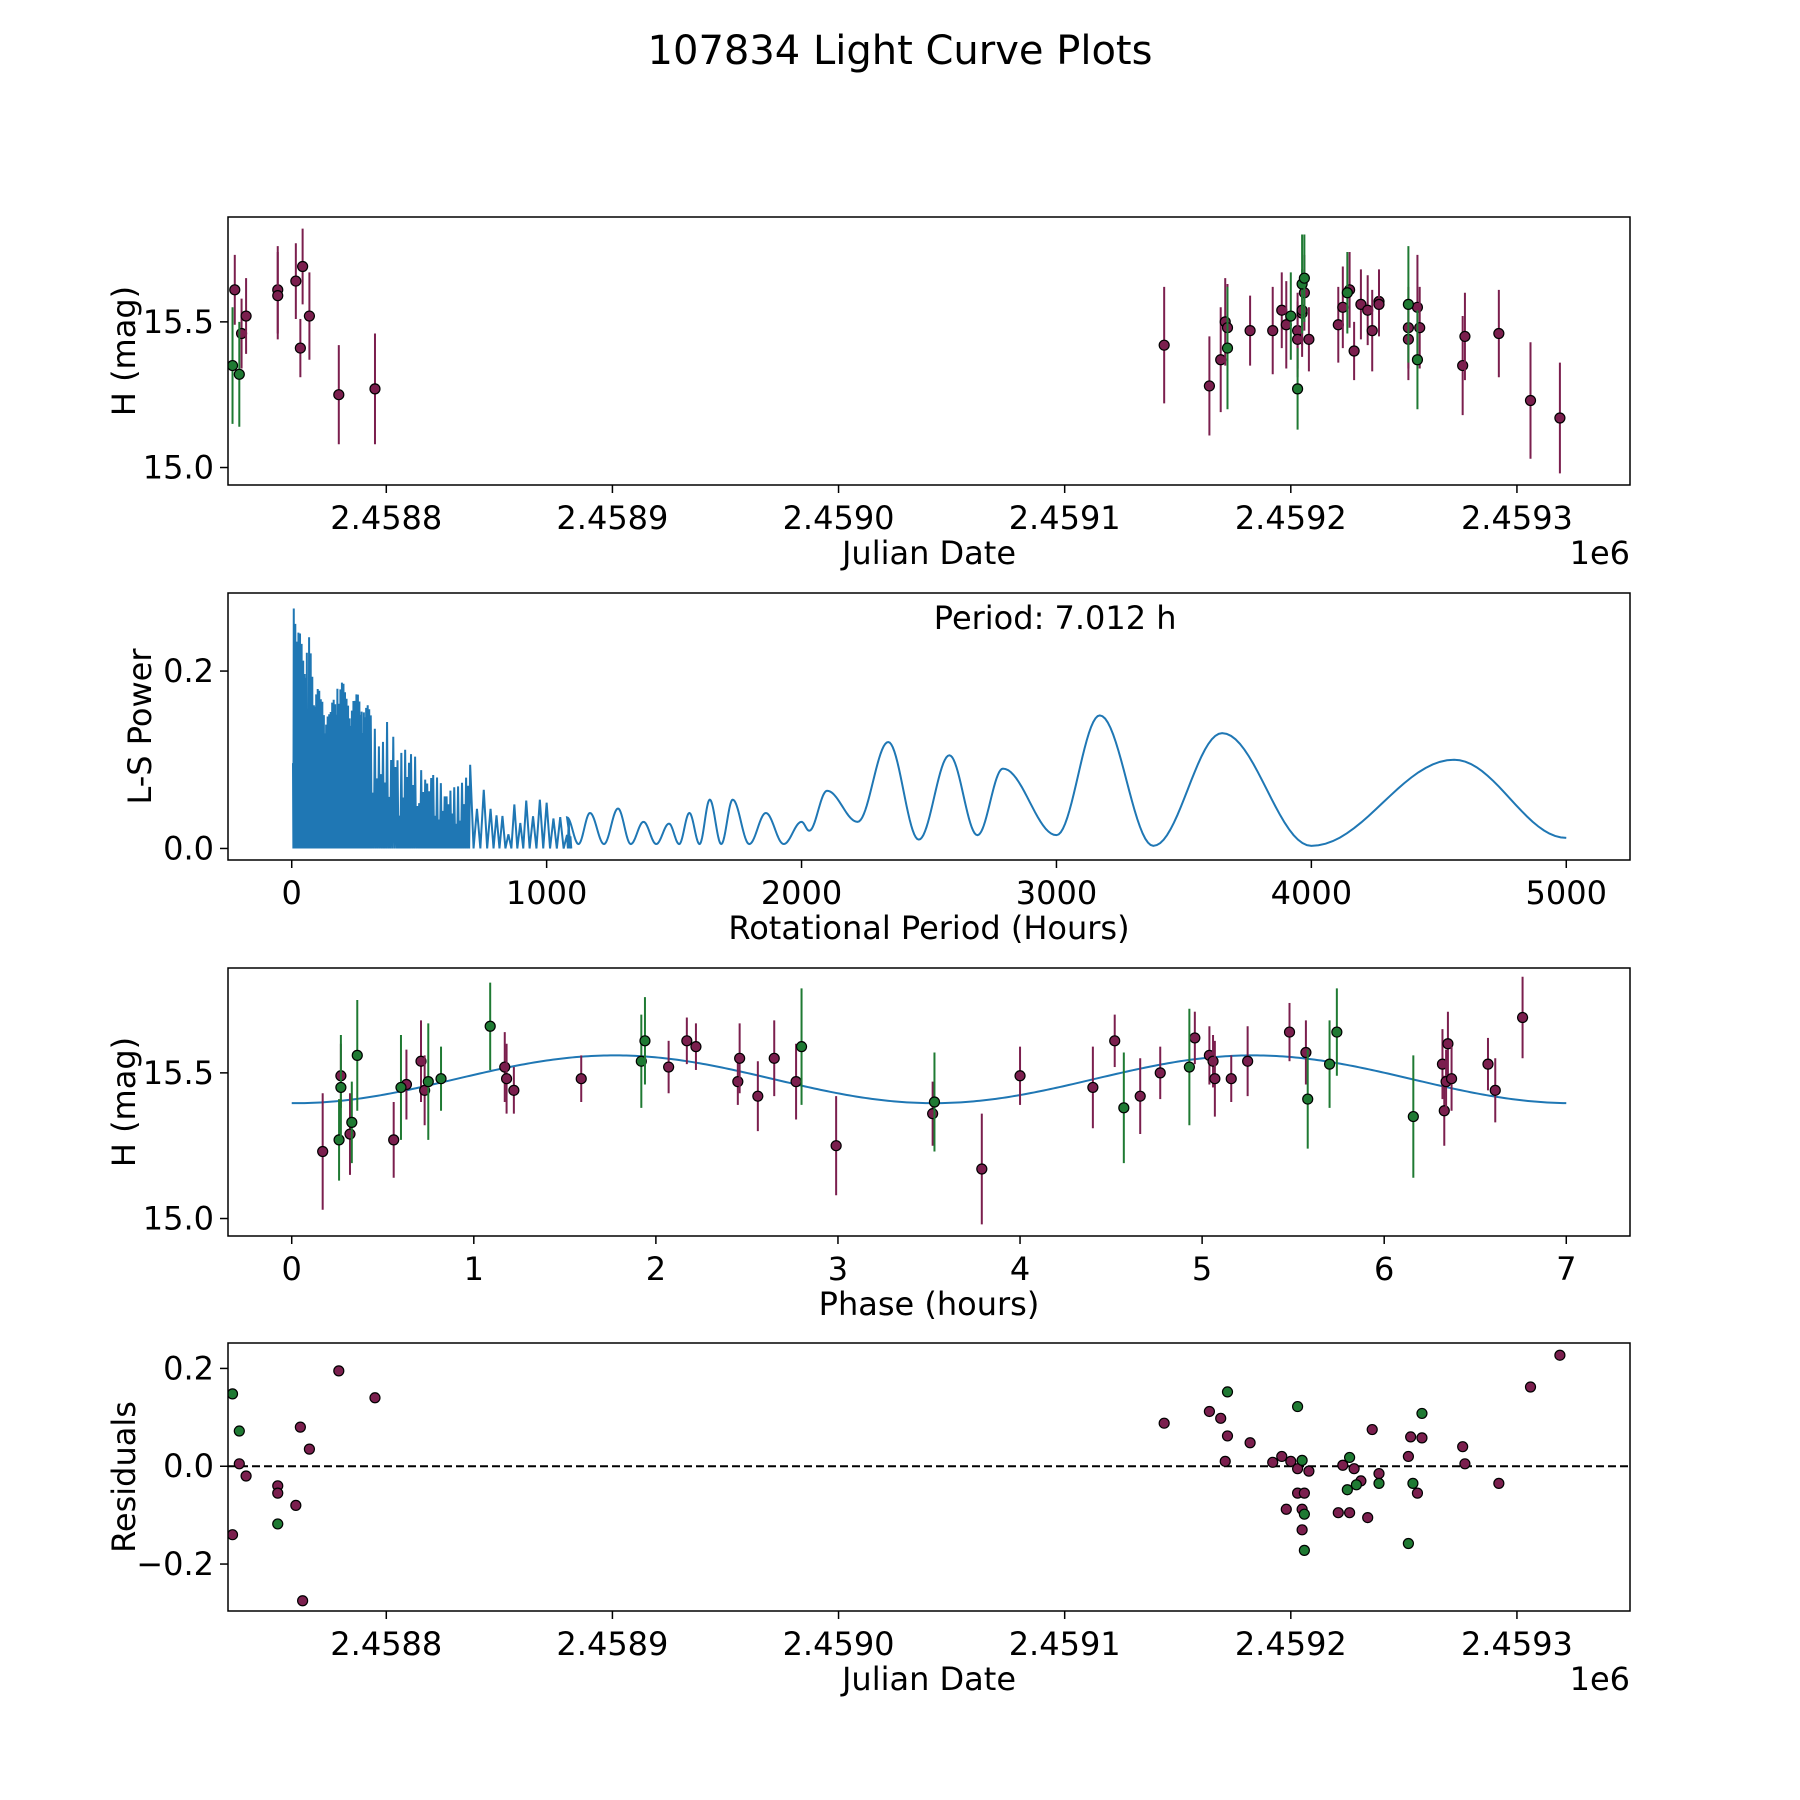 Image resolution: width=1800 pixels, height=1800 pixels. What do you see at coordinates (1020, 1269) in the screenshot?
I see `x-tick-label: 4` at bounding box center [1020, 1269].